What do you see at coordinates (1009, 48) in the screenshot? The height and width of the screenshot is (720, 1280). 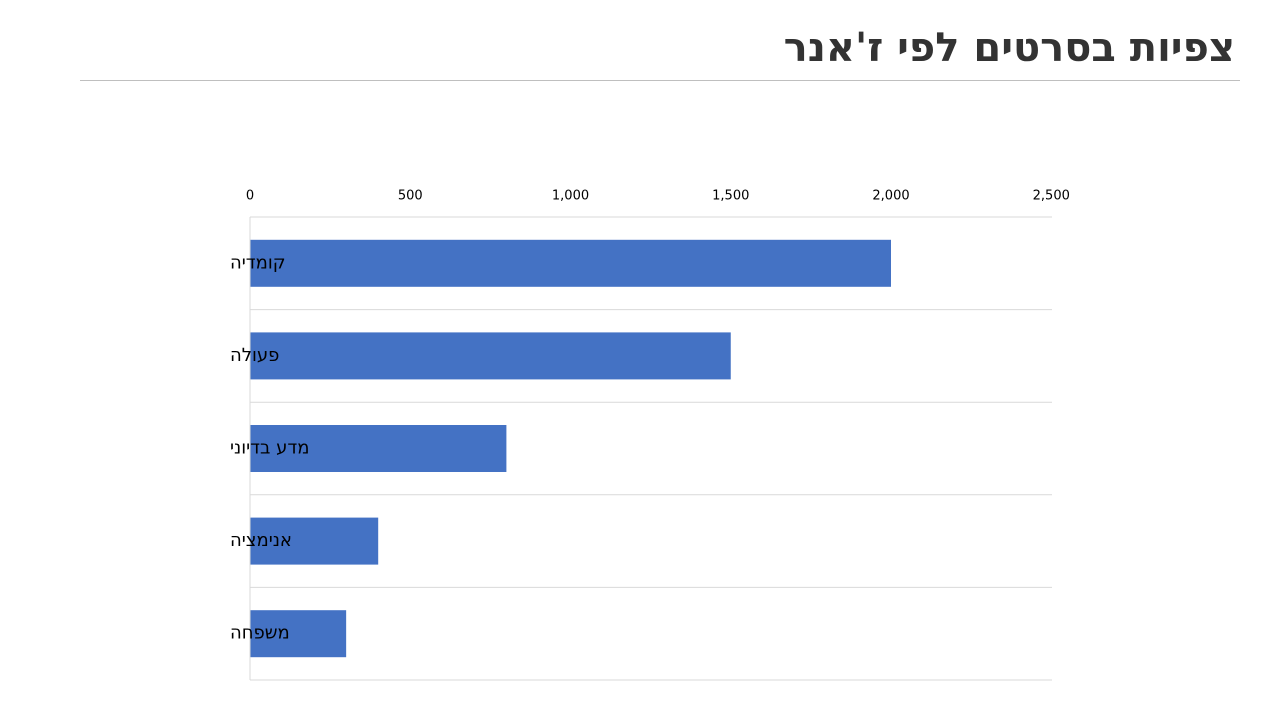 I see `slide-title: צפיות בסרטים לפי ז'אנר` at bounding box center [1009, 48].